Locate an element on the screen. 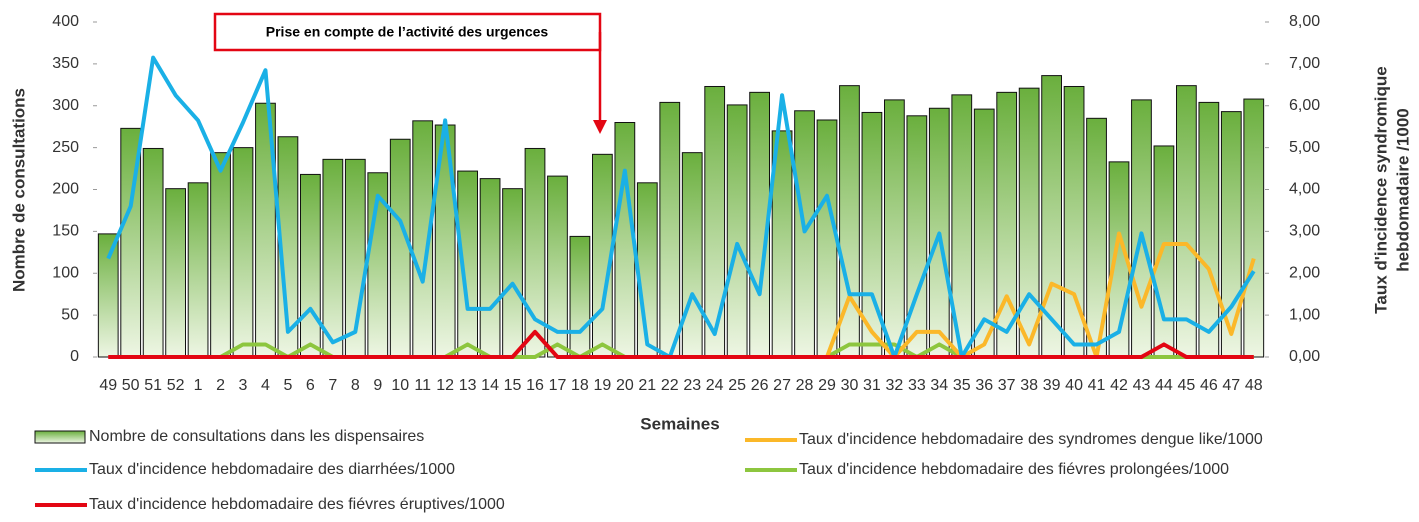 This screenshot has width=1419, height=522. y2-axis-title: hebdomadaire /1000 is located at coordinates (1402, 189).